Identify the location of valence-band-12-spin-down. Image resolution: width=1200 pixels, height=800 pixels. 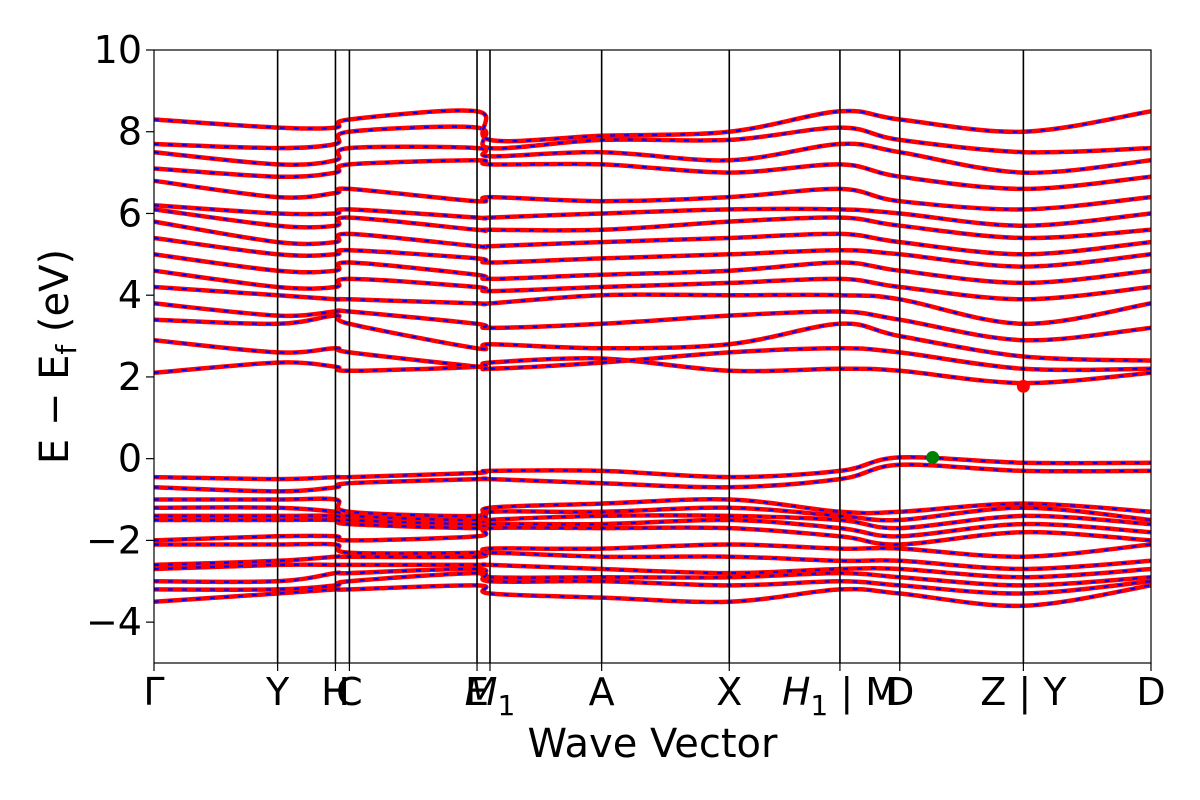
(652, 583).